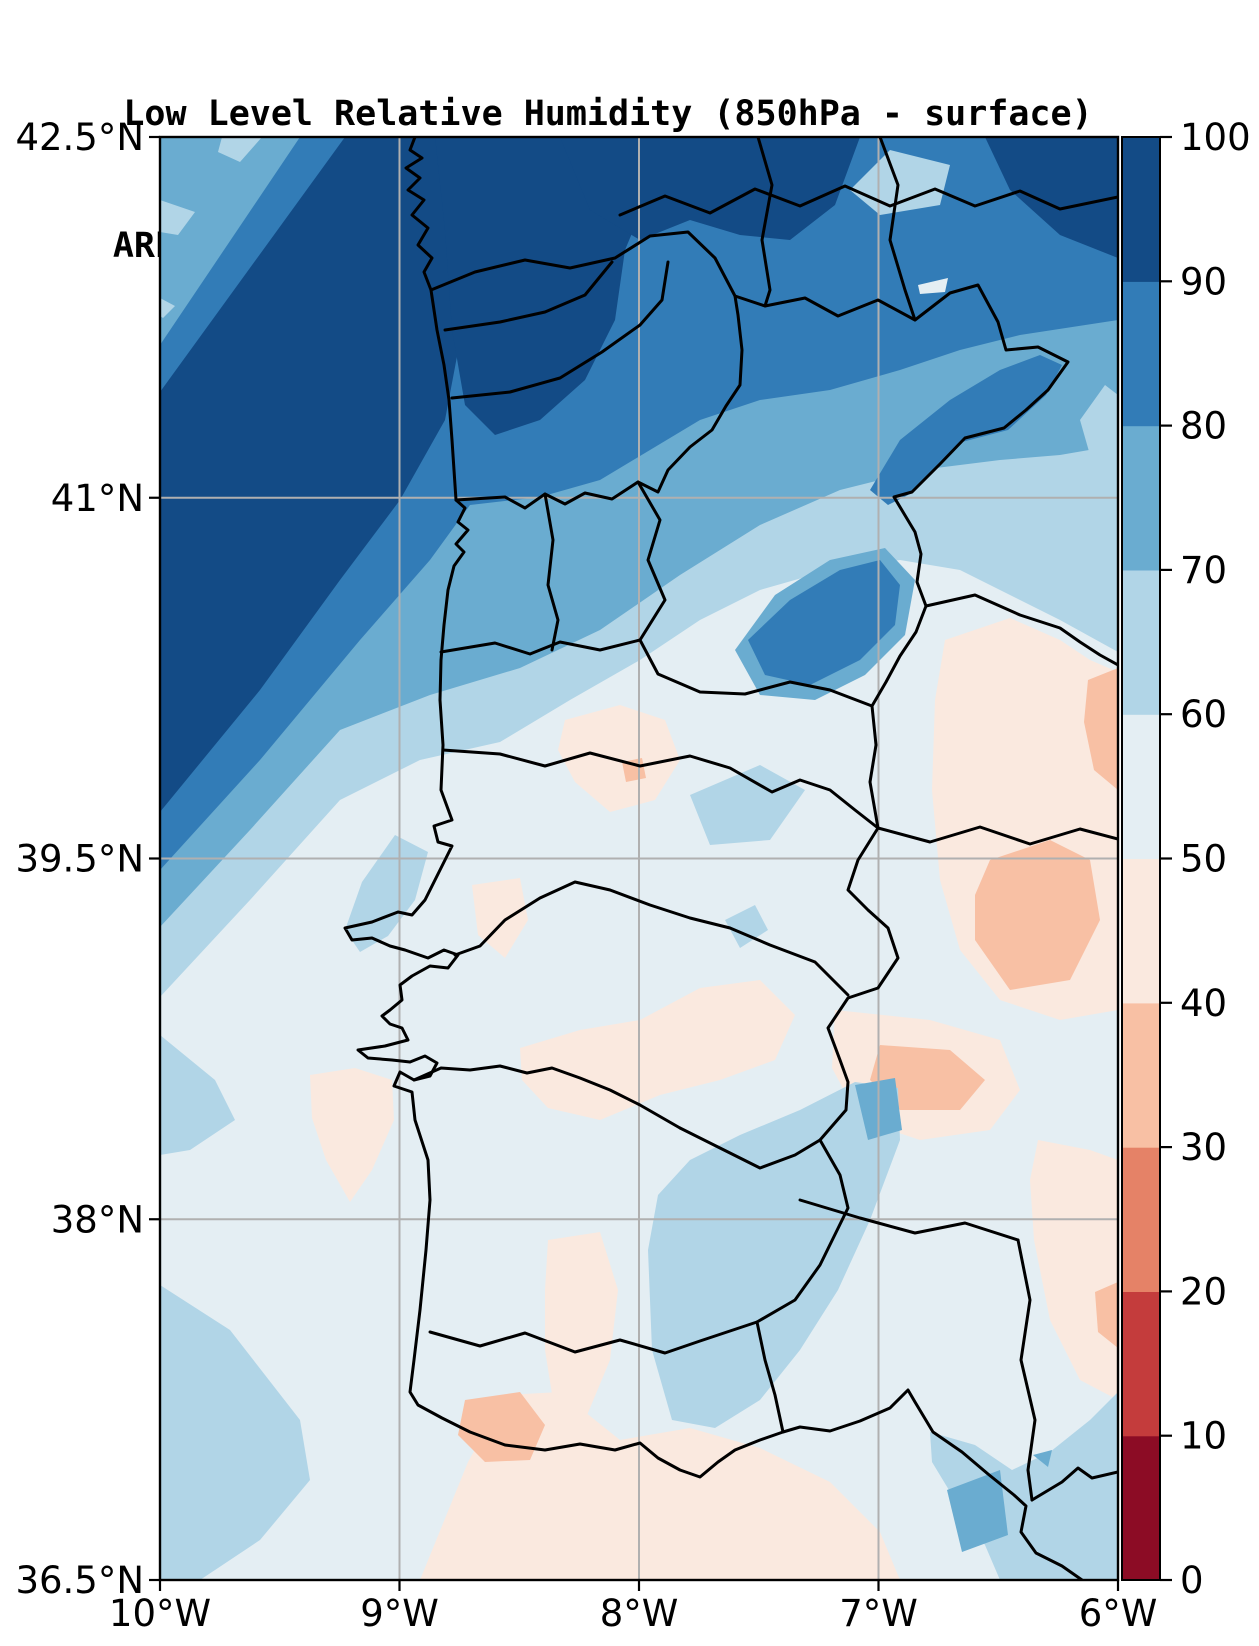  What do you see at coordinates (824, 622) in the screenshot?
I see `contour-region-douro-80-90-core` at bounding box center [824, 622].